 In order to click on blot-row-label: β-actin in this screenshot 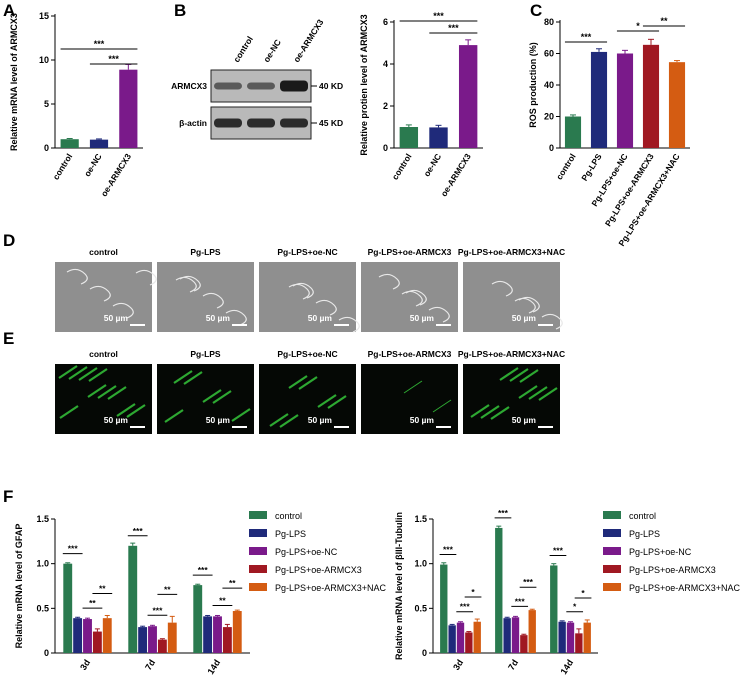, I will do `click(193, 123)`.